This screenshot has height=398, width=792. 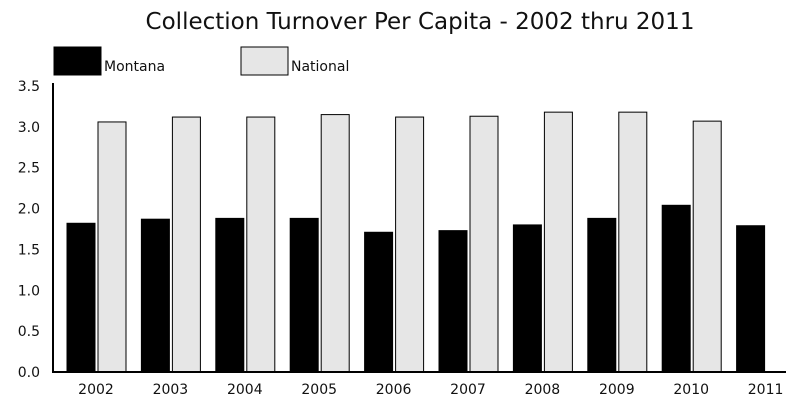 What do you see at coordinates (335, 243) in the screenshot?
I see `bar-national-2005` at bounding box center [335, 243].